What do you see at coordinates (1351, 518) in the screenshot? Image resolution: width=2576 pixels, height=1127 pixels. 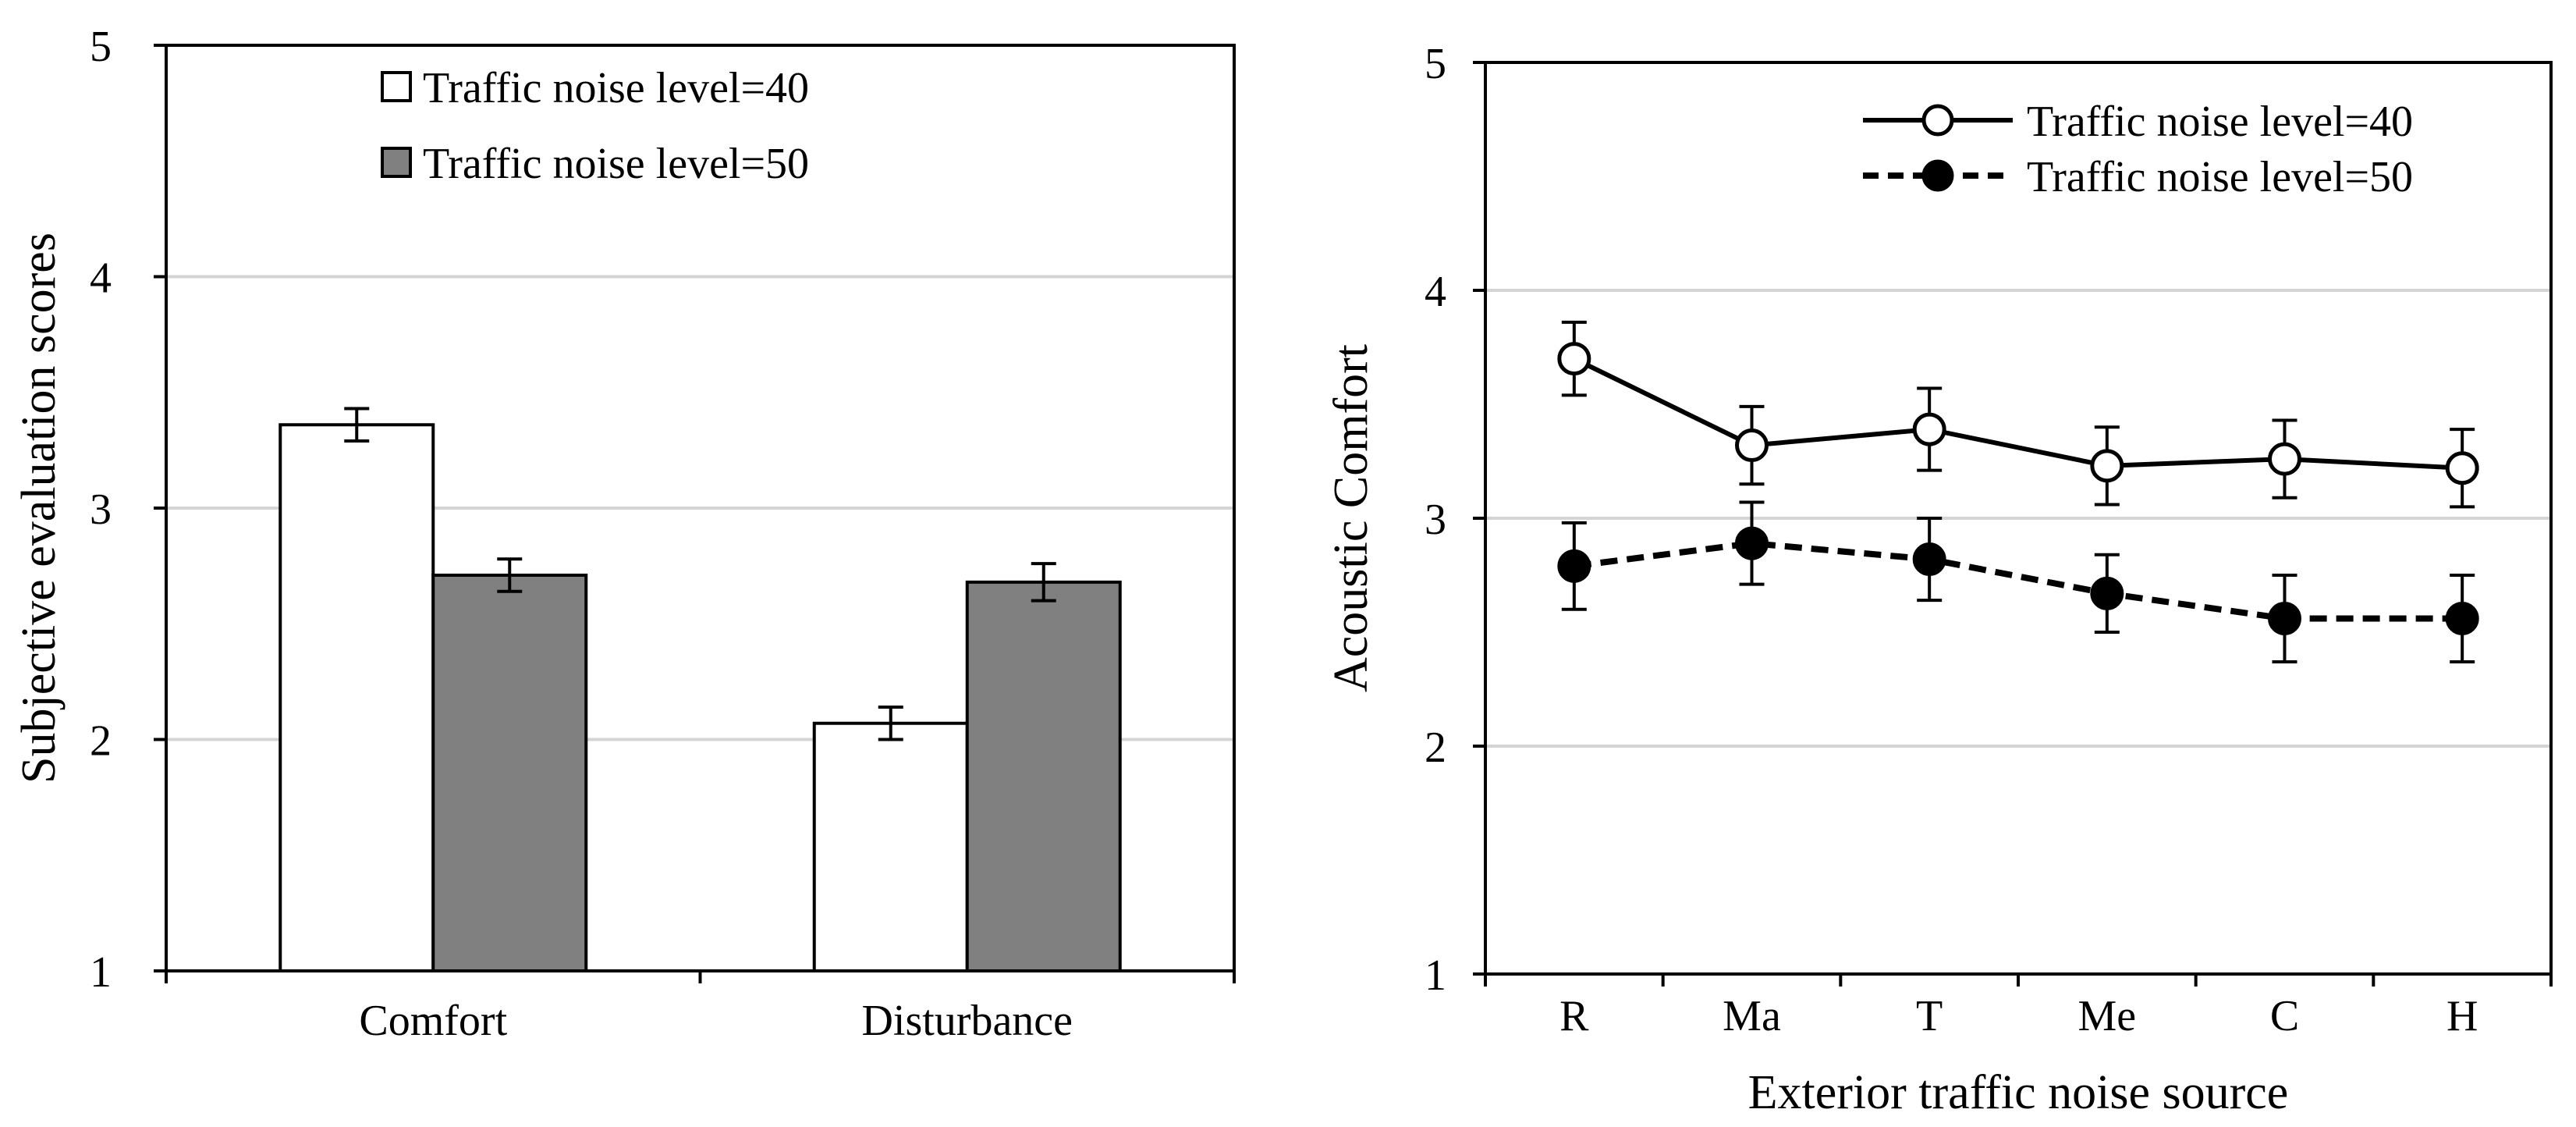 I see `right-y-axis-title: Acoustic Comfort` at bounding box center [1351, 518].